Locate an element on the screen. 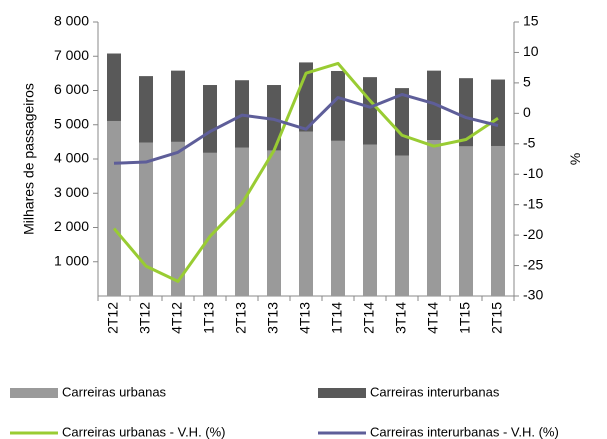 This screenshot has height=439, width=607. y-tick-label: 1 000 is located at coordinates (71, 260).